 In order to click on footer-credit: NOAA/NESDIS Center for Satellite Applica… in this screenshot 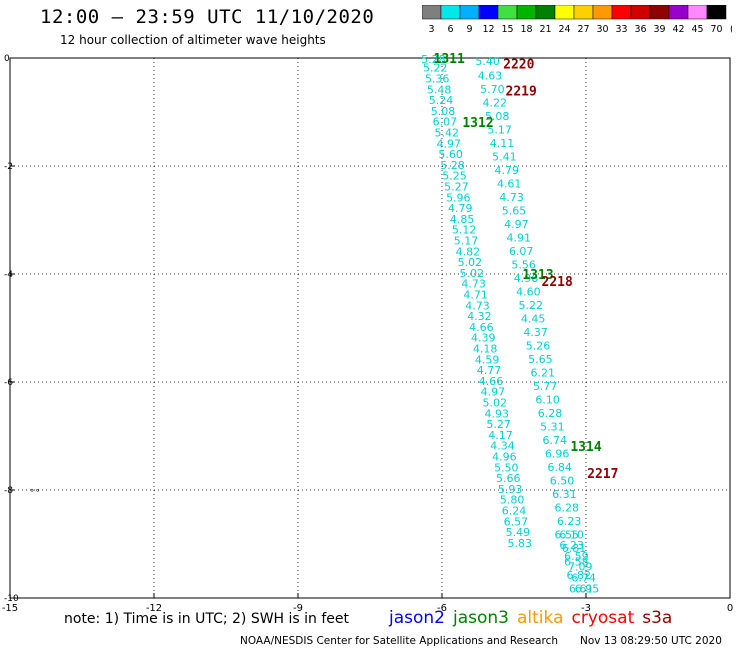, I will do `click(399, 641)`.